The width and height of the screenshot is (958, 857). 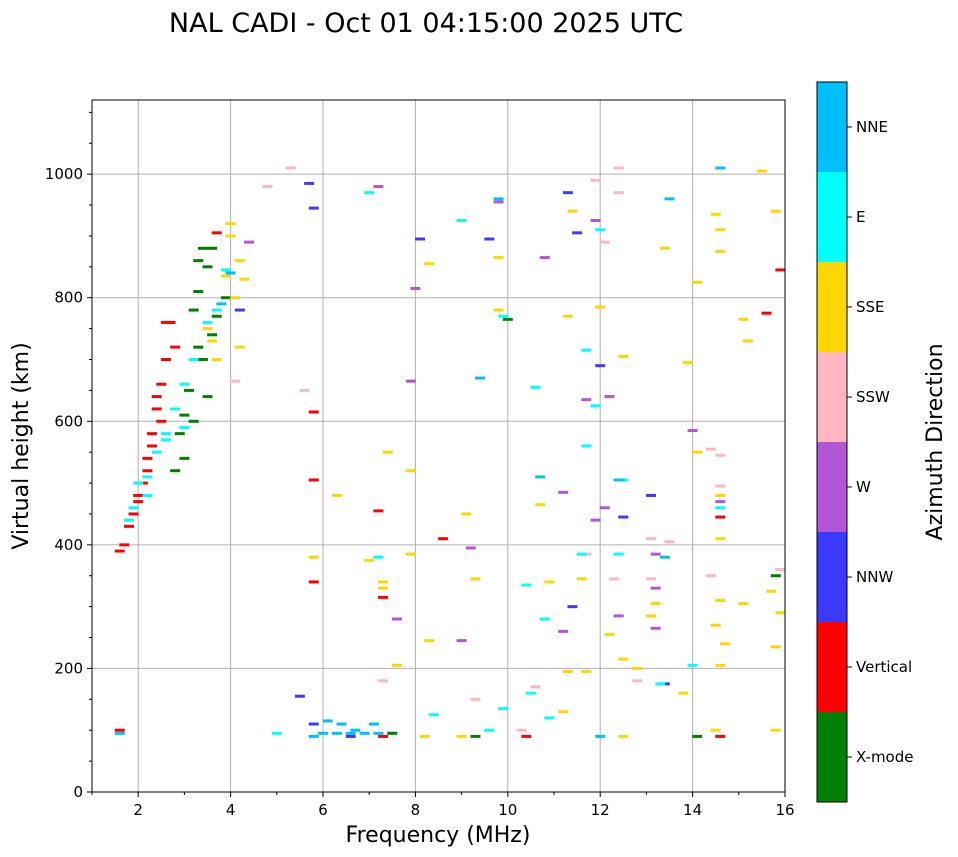 I want to click on colorbar: X-mode Vertical NNW W SSW SSE E NNE, so click(x=864, y=442).